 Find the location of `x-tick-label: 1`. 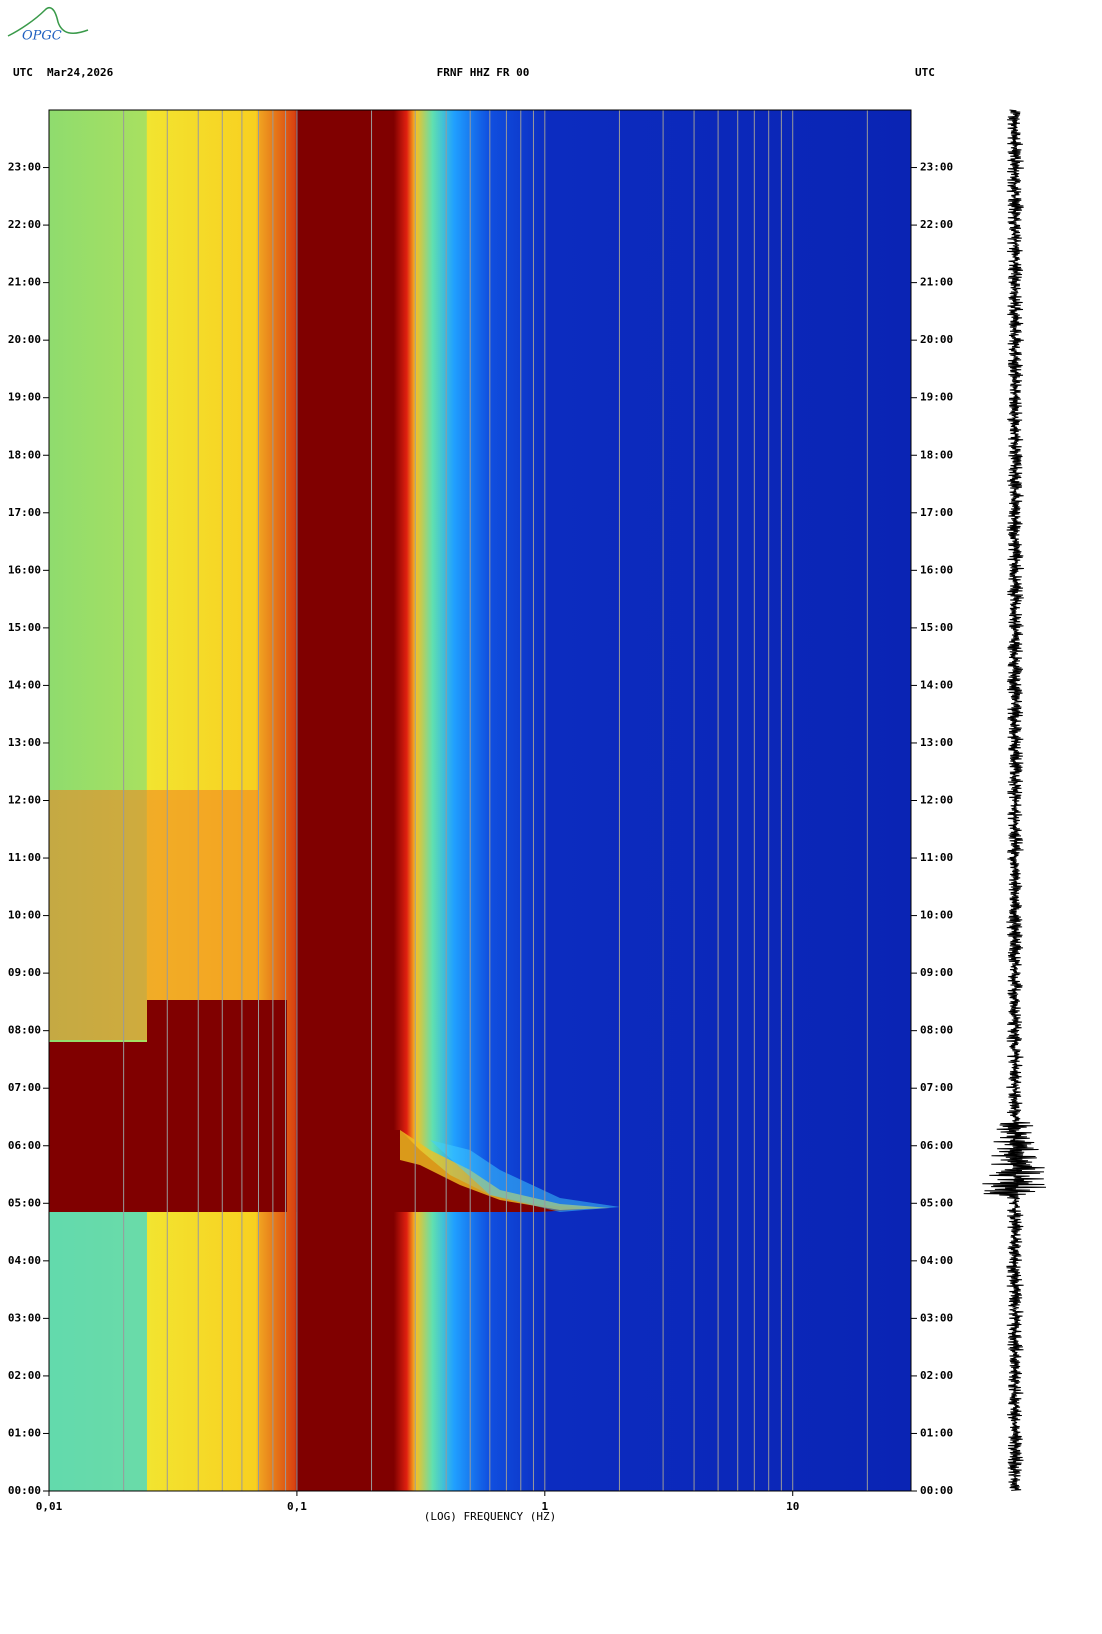

x-tick-label: 1 is located at coordinates (544, 1506).